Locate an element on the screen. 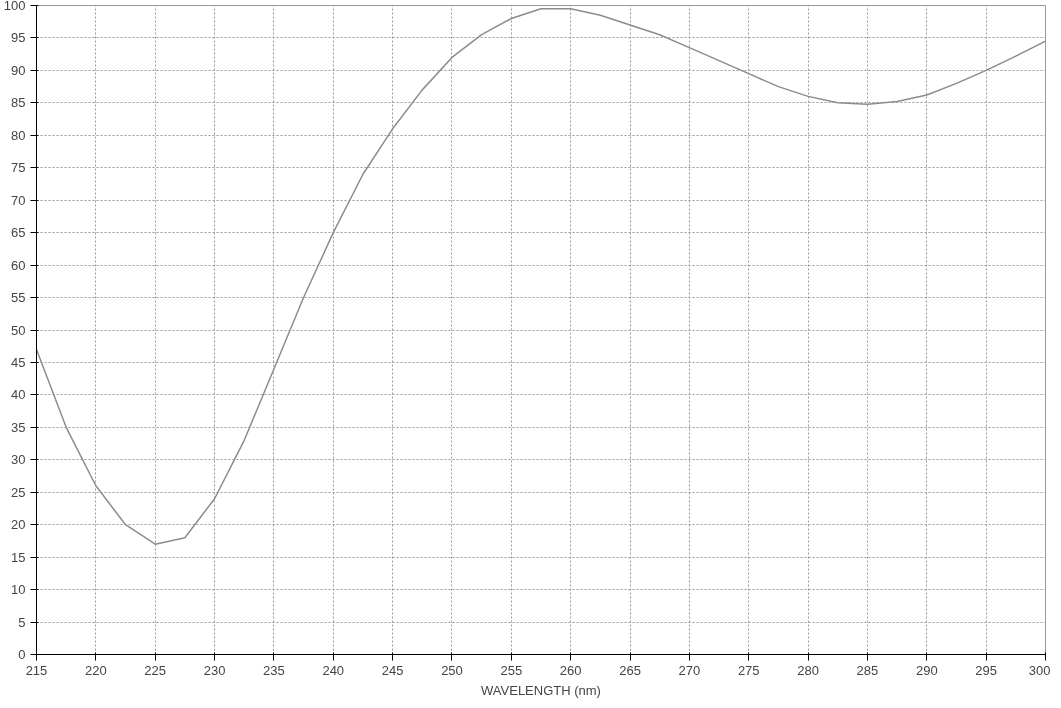 The height and width of the screenshot is (708, 1061). y-tick-label: 35 is located at coordinates (18, 427).